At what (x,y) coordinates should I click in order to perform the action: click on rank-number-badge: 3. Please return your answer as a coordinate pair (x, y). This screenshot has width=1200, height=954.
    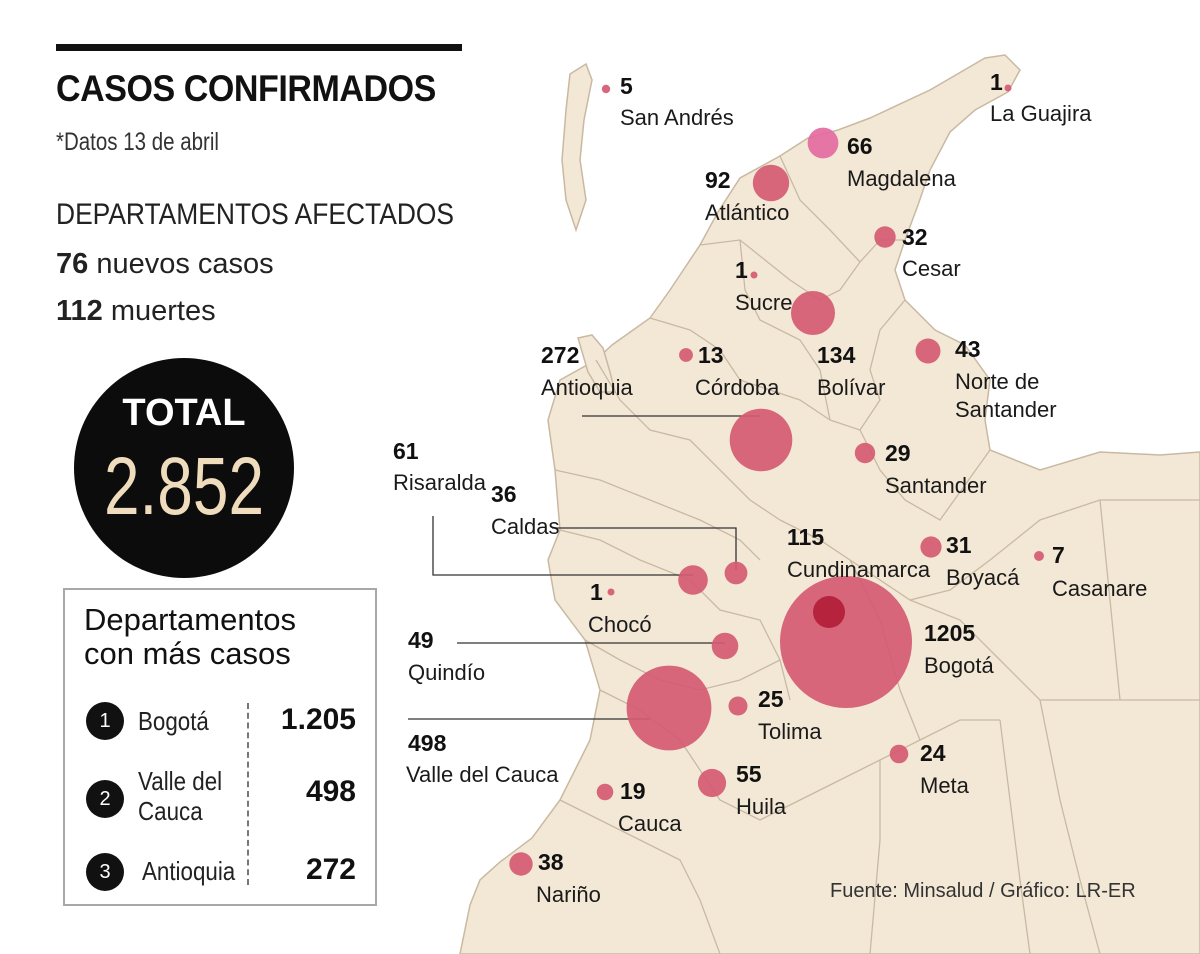
    Looking at the image, I should click on (105, 872).